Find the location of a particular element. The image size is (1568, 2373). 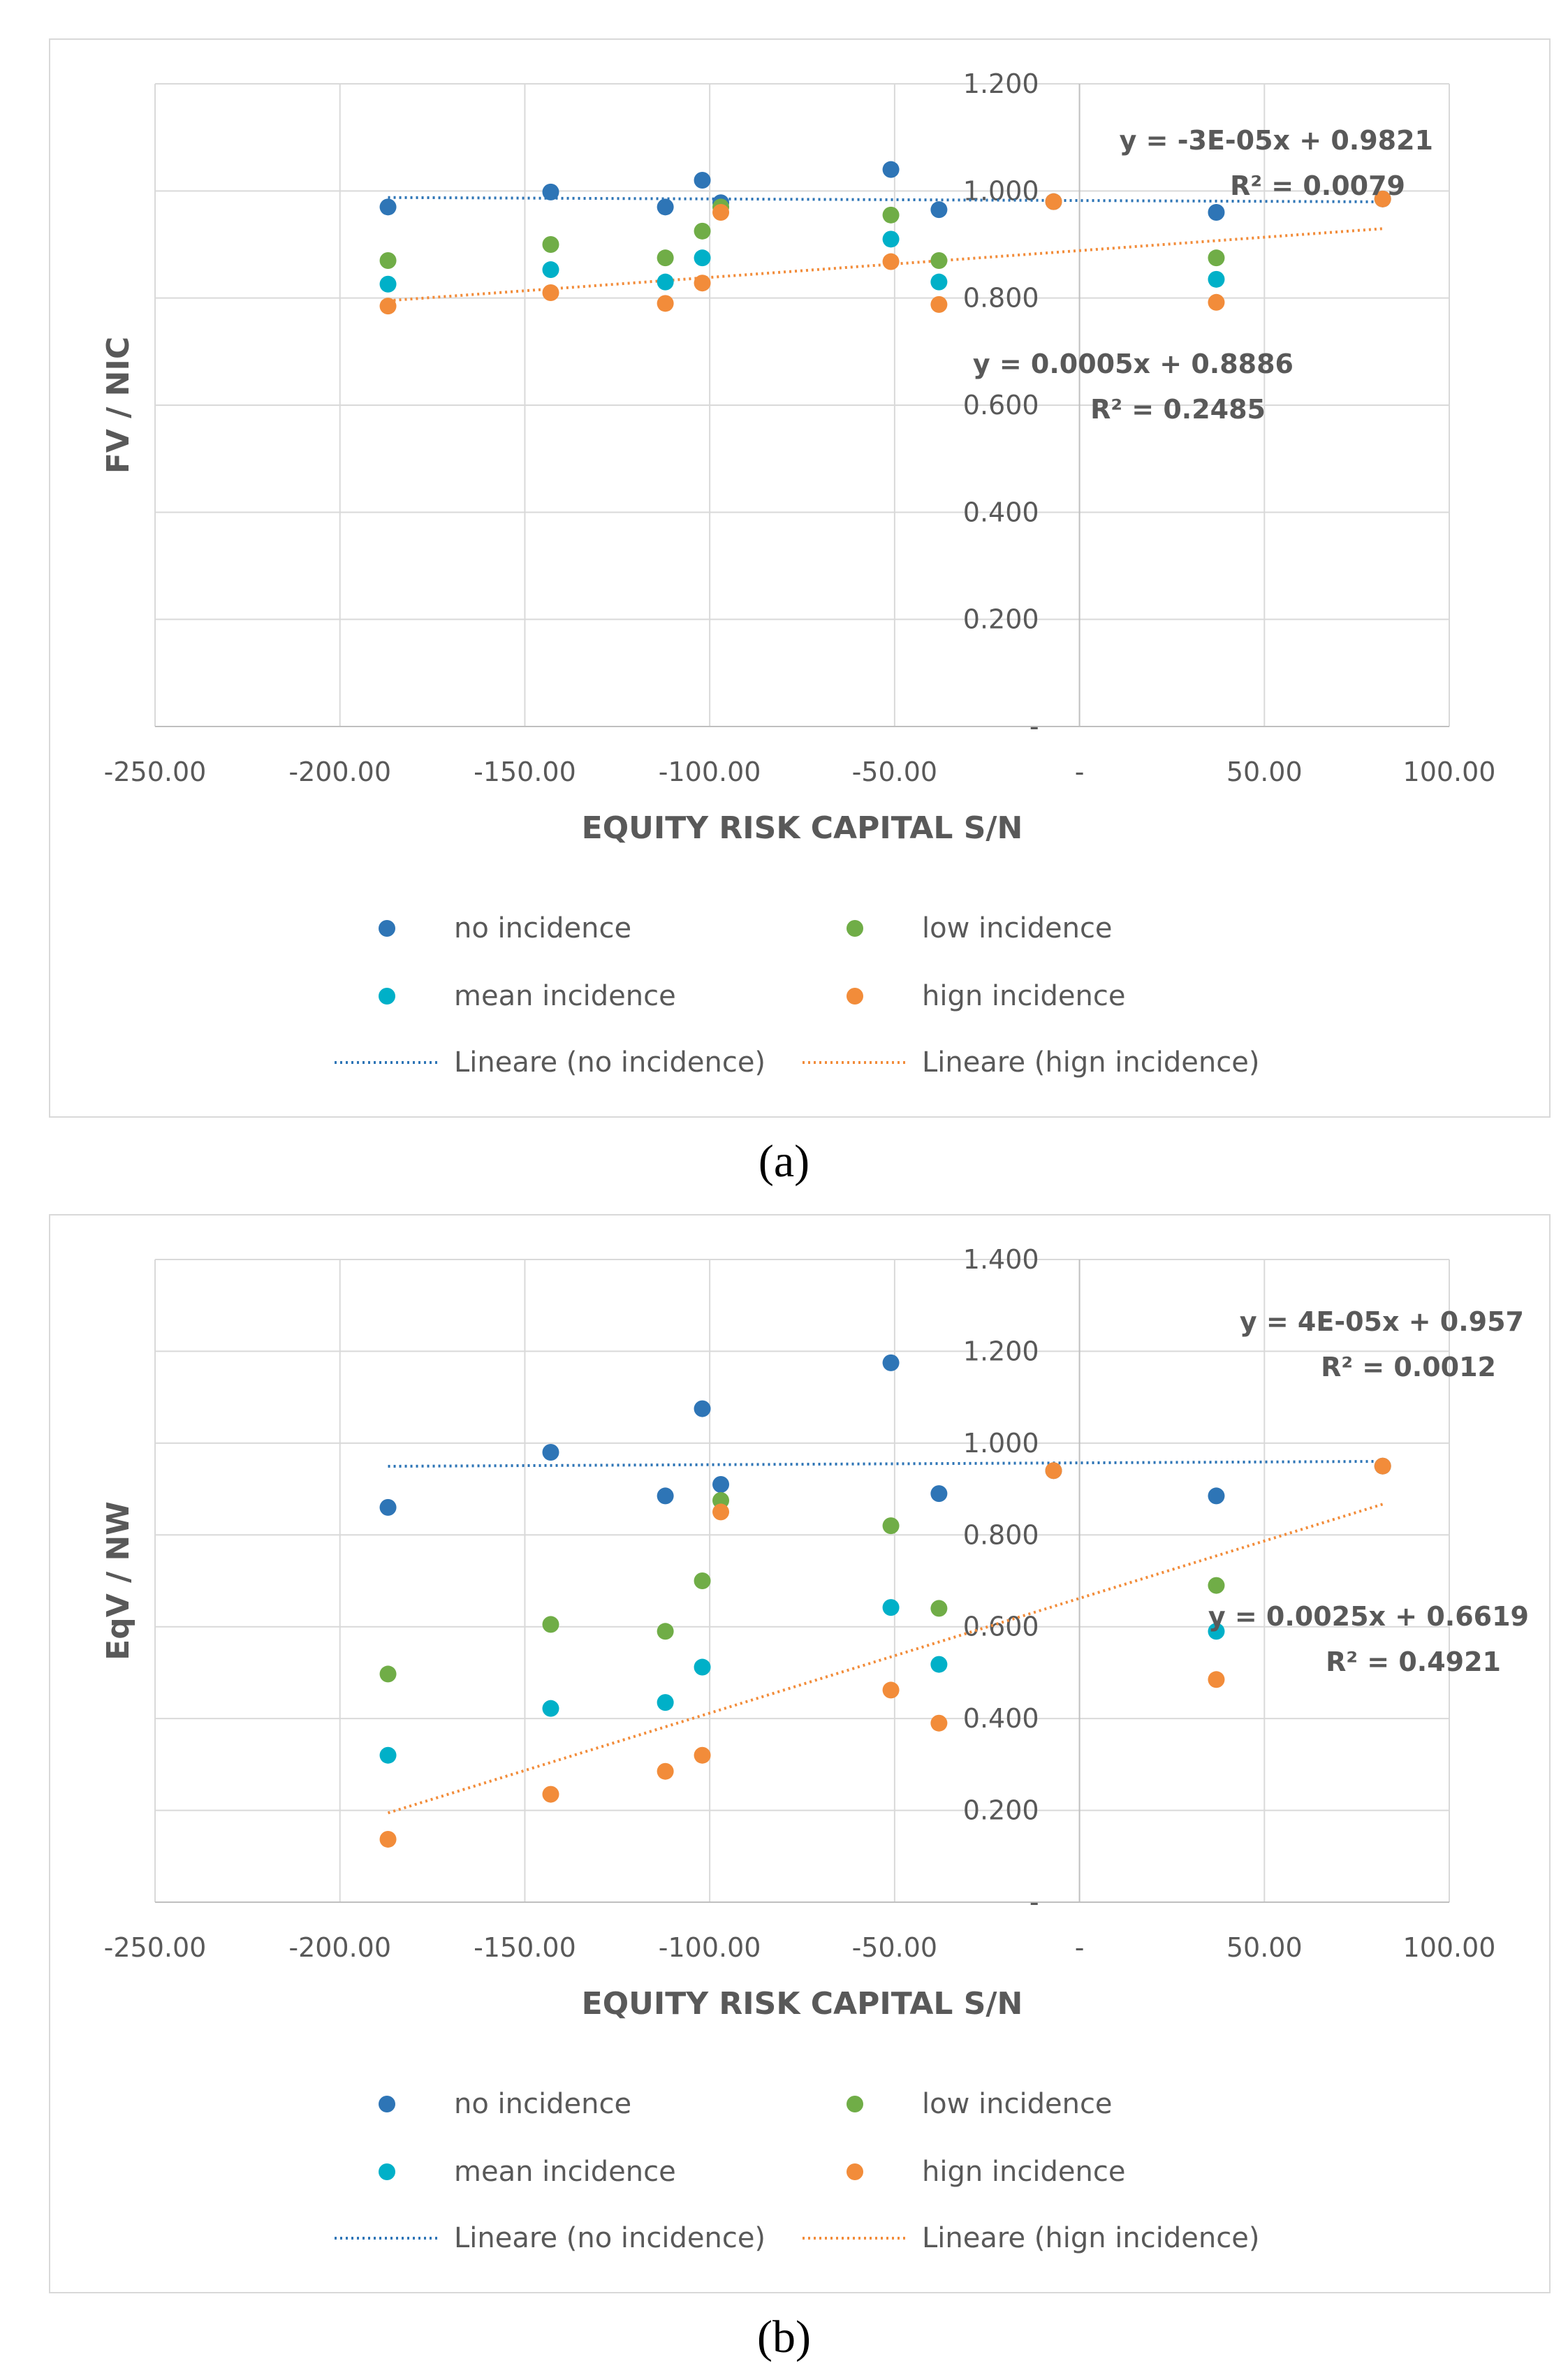

trendline-no-incidence is located at coordinates (886, 199).